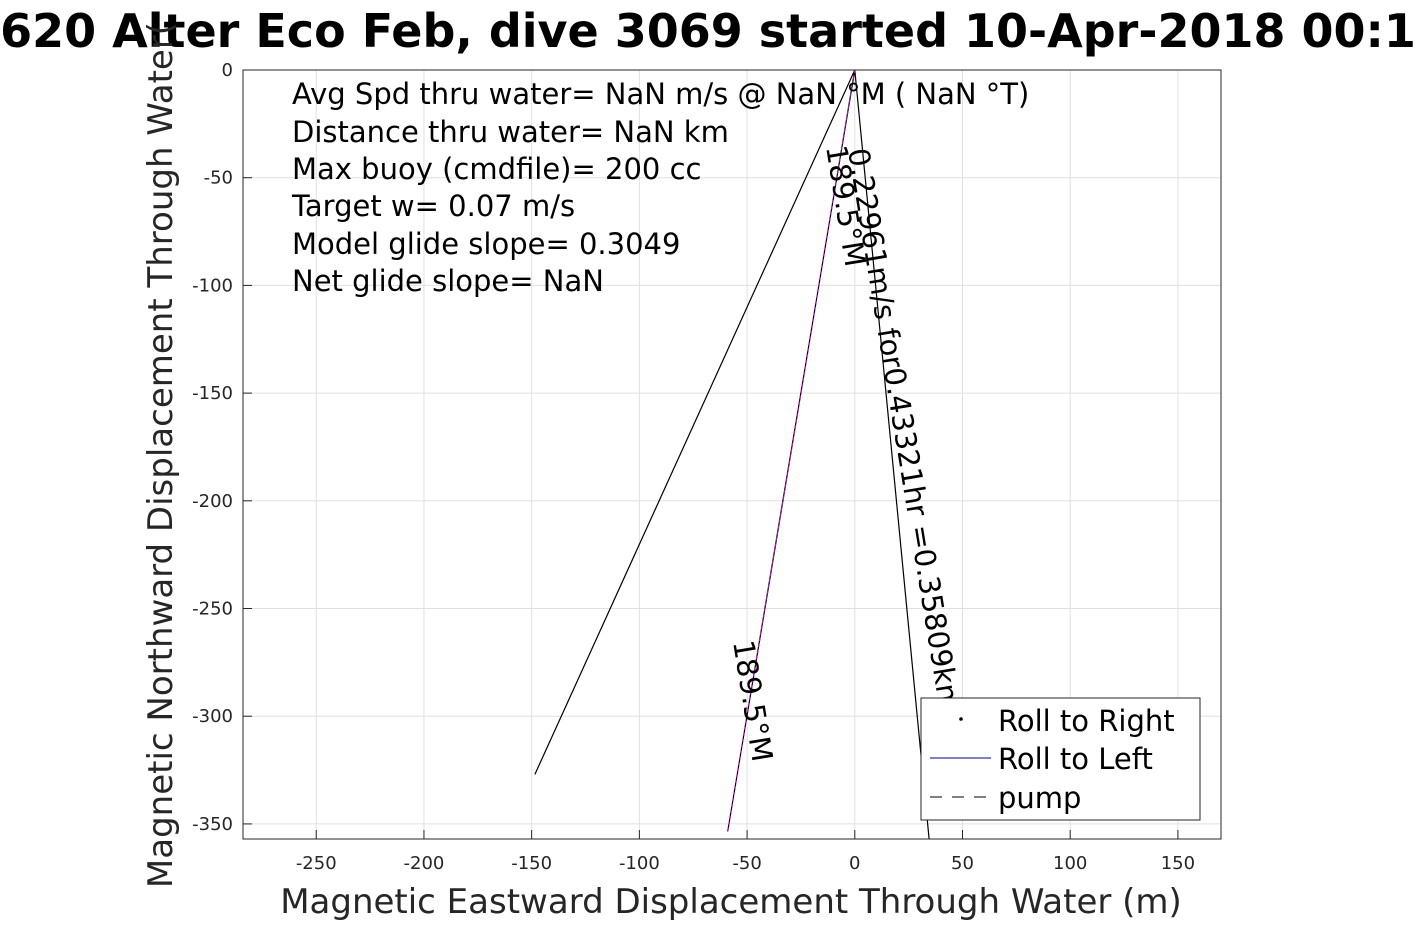 Image resolution: width=1417 pixels, height=945 pixels. What do you see at coordinates (212, 285) in the screenshot?
I see `y-tick-label: -100` at bounding box center [212, 285].